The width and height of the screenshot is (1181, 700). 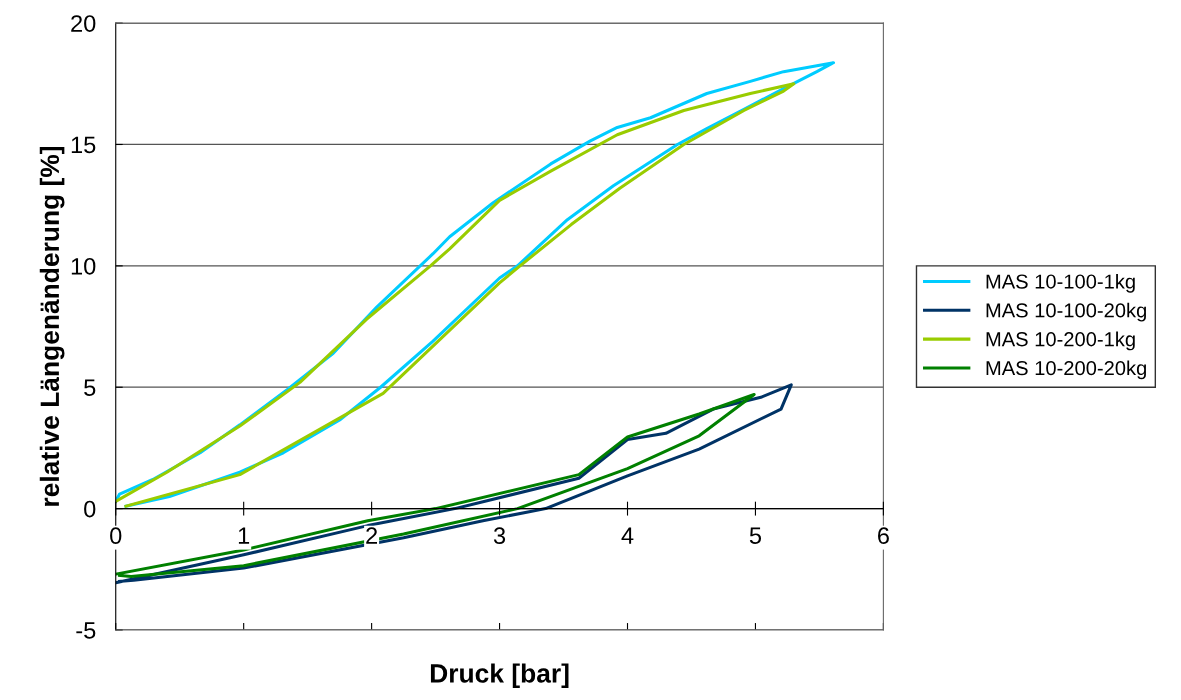 I want to click on legend-label: MAS 10-100-20kg, so click(x=1066, y=312).